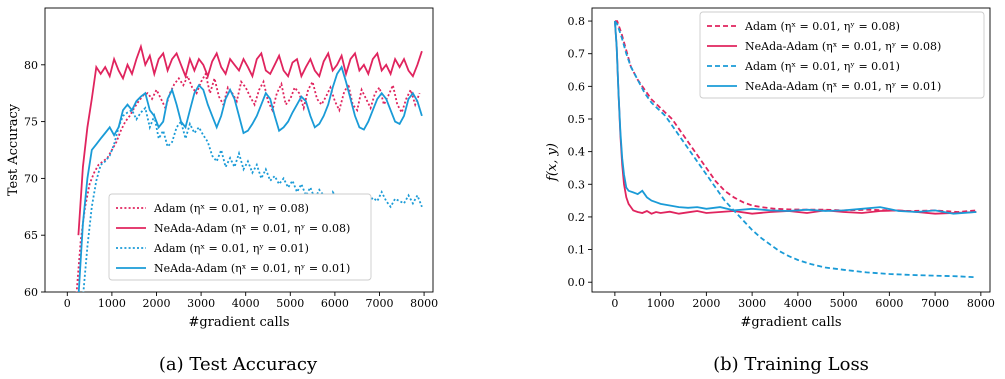  I want to click on test-accuracy-legend-box, so click(240, 237).